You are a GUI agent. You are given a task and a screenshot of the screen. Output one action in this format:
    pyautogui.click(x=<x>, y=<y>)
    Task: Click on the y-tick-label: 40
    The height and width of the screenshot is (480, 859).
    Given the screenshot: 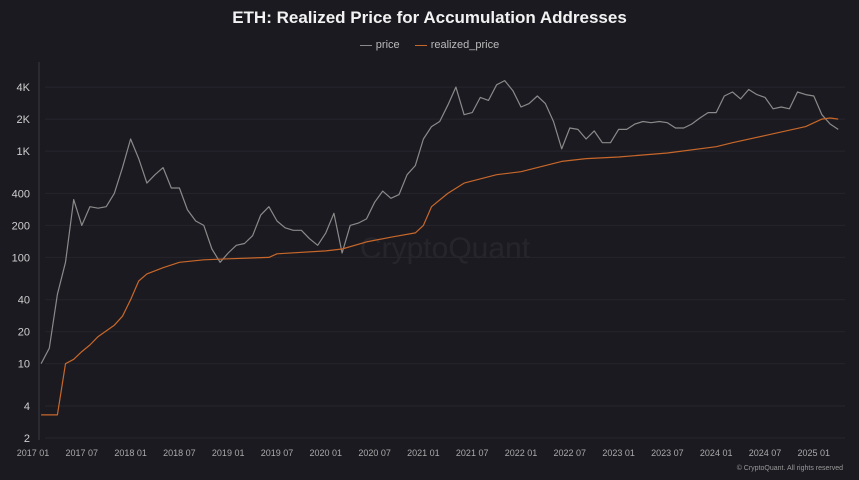 What is the action you would take?
    pyautogui.click(x=24, y=301)
    